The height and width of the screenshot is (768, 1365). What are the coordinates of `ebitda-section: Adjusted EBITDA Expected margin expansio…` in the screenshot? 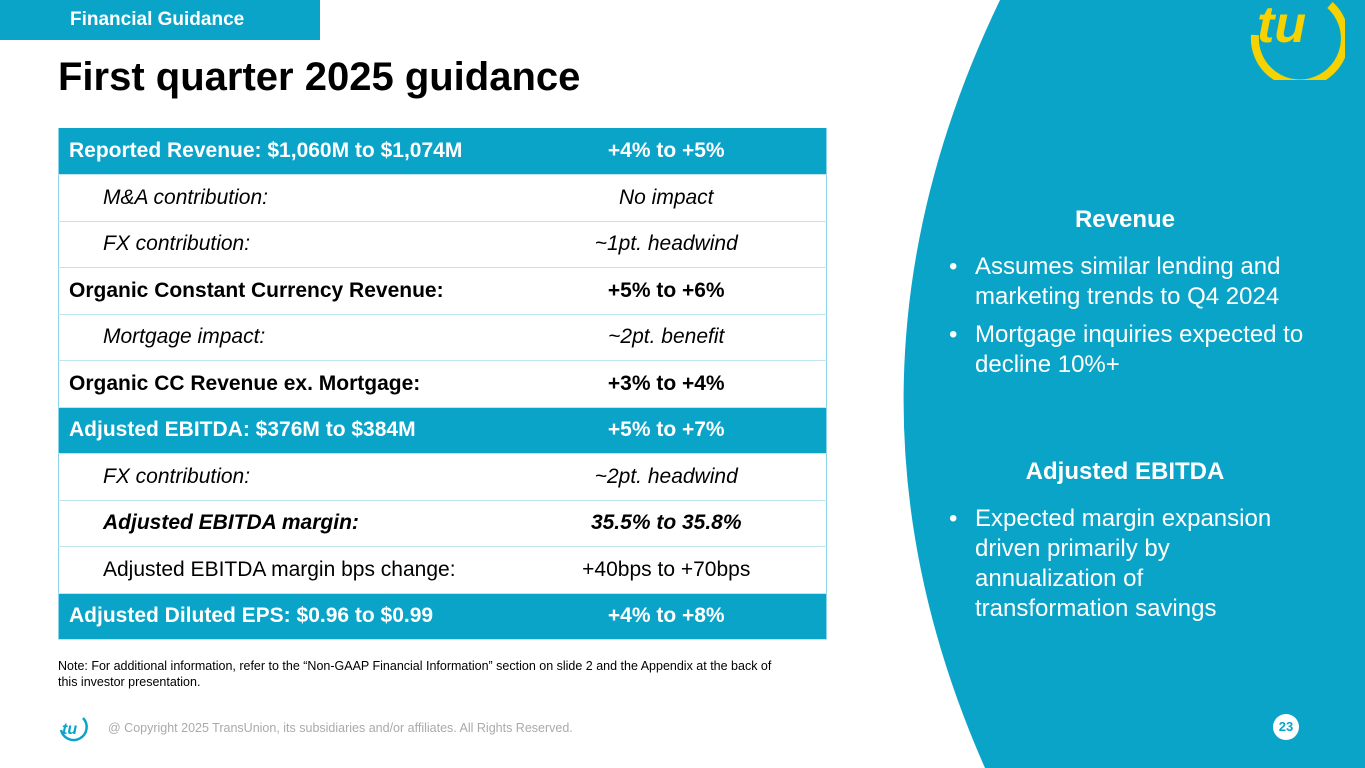 It's located at (1132, 544).